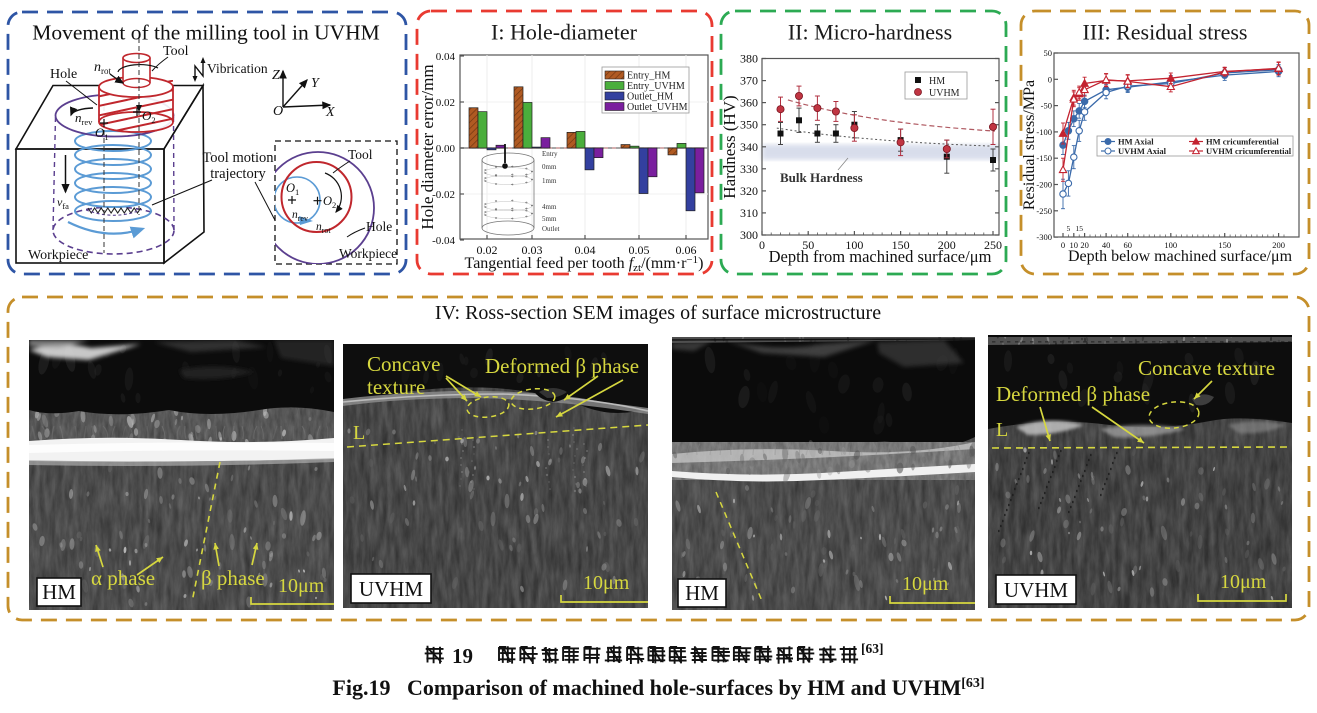  Describe the element at coordinates (1044, 185) in the screenshot. I see `svg-text: -200` at that location.